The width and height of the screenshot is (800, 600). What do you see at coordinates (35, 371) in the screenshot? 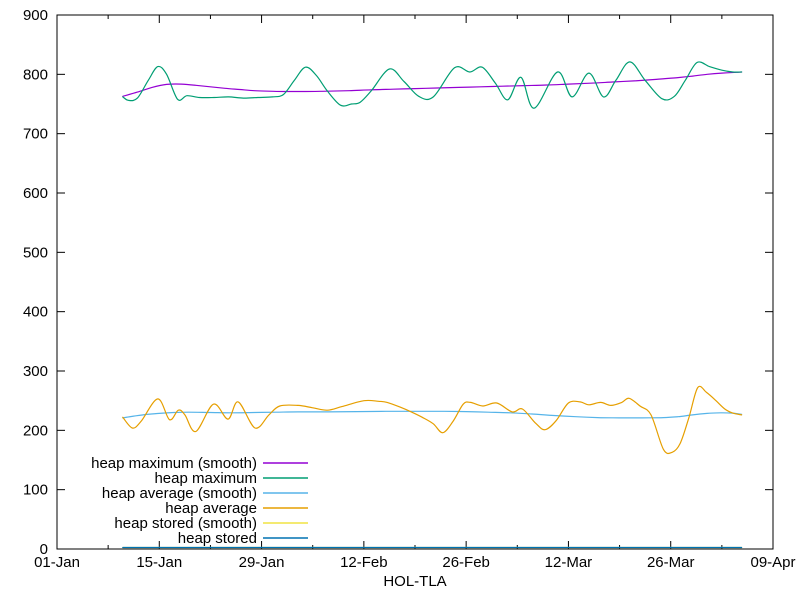
I see `y-tick-label: 300` at bounding box center [35, 371].